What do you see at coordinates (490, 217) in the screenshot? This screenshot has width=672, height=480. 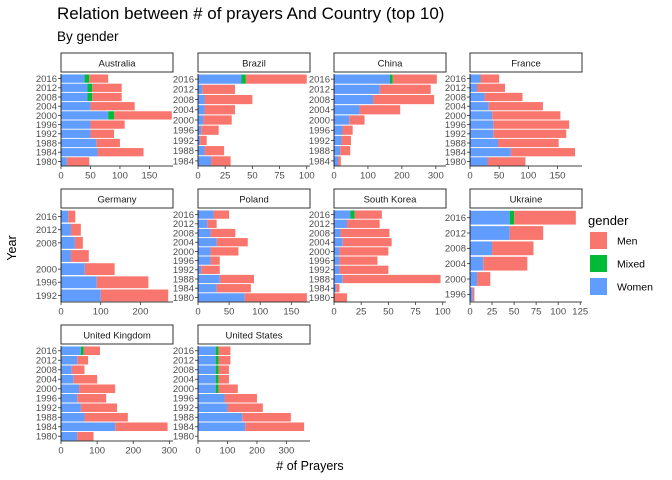 I see `bar-ukraine-2016-women` at bounding box center [490, 217].